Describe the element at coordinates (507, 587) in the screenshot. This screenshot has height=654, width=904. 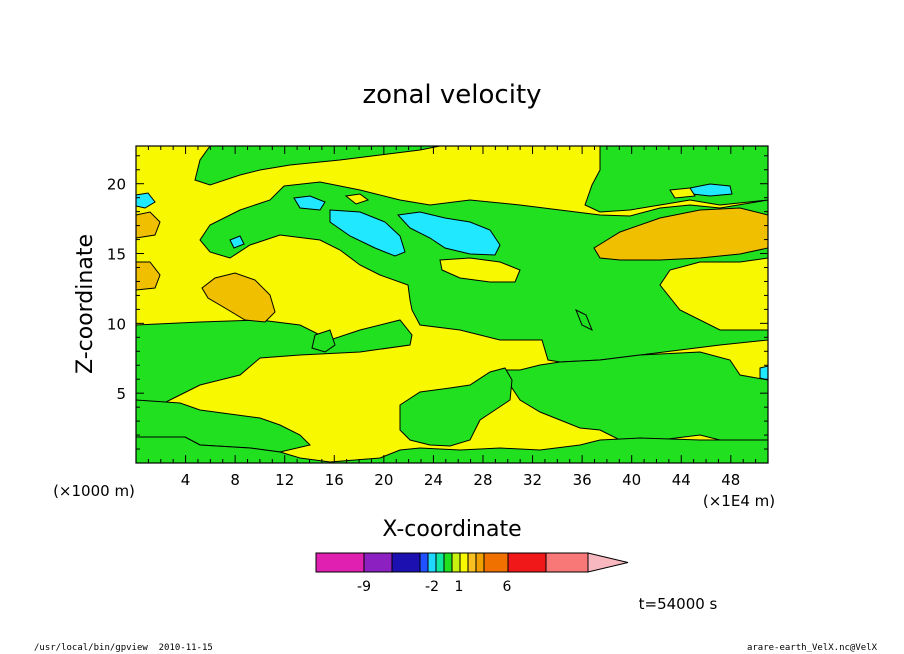
I see `colorbar-tick-label: 6` at that location.